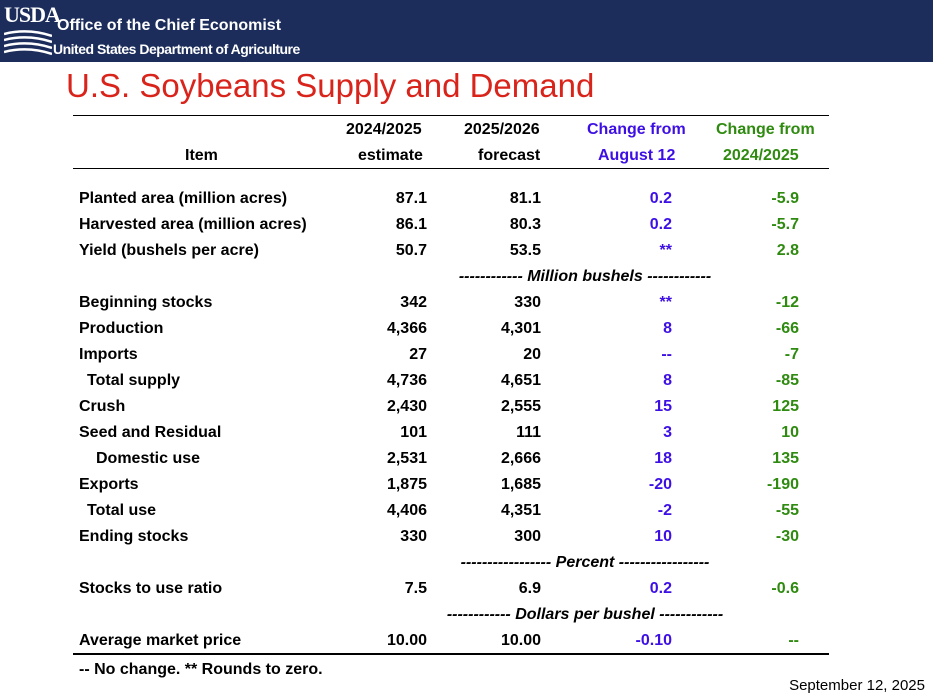 This screenshot has height=700, width=933. What do you see at coordinates (406, 406) in the screenshot?
I see `crush-estimate: 2,430` at bounding box center [406, 406].